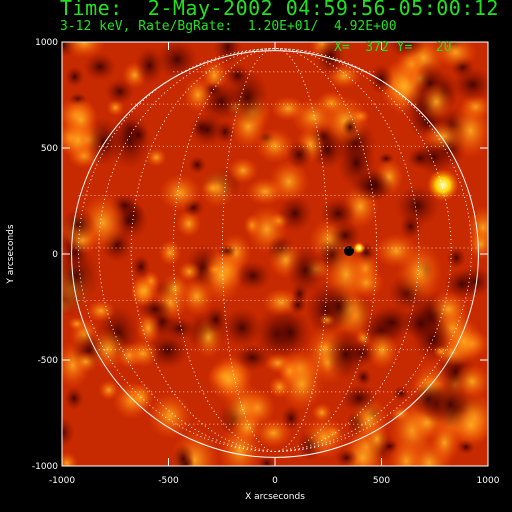 This screenshot has height=512, width=512. I want to click on source-bright-lobe, so click(359, 248).